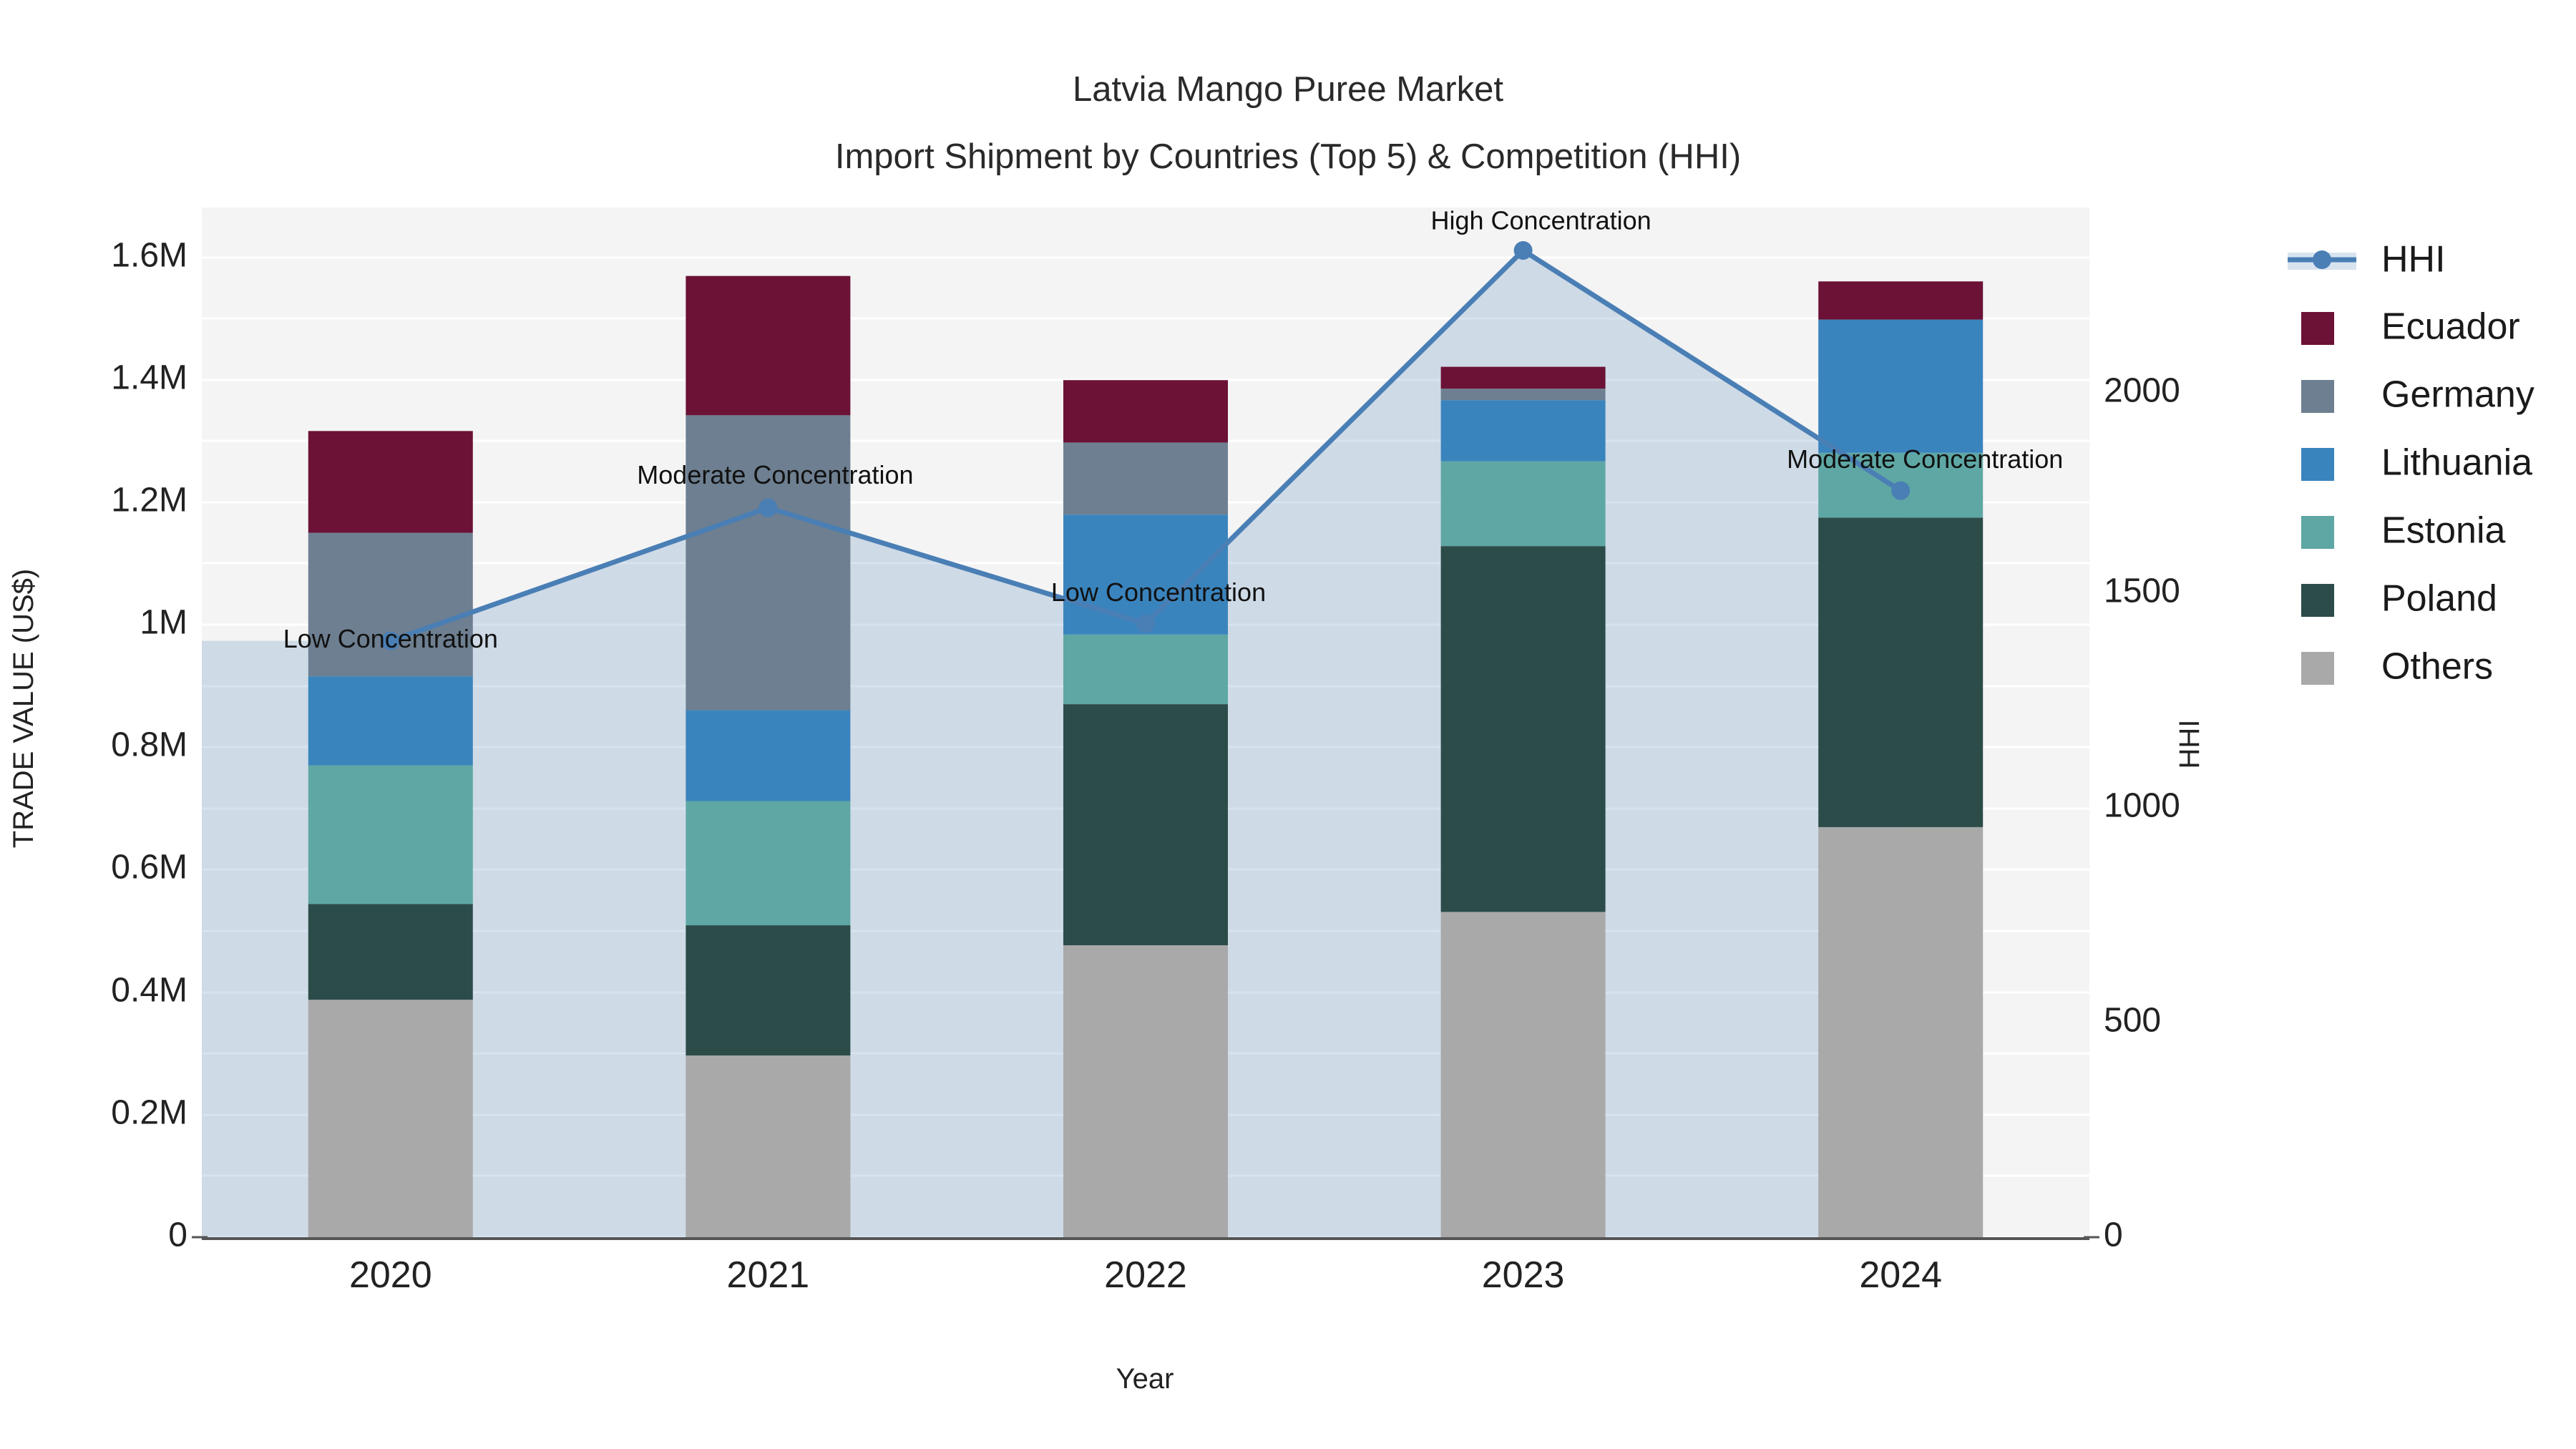 The height and width of the screenshot is (1449, 2576). Describe the element at coordinates (149, 1113) in the screenshot. I see `y-tick-left-0-2m: 0.2M` at that location.